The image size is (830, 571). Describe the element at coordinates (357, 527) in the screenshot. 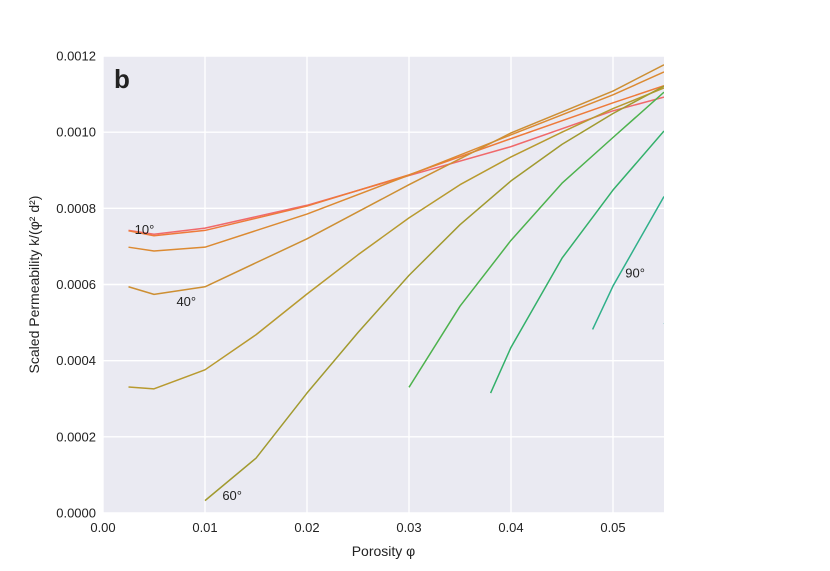

I see `x-tick-labels: 0.00 0.01 0.02 0.03 0.04 0.05` at that location.